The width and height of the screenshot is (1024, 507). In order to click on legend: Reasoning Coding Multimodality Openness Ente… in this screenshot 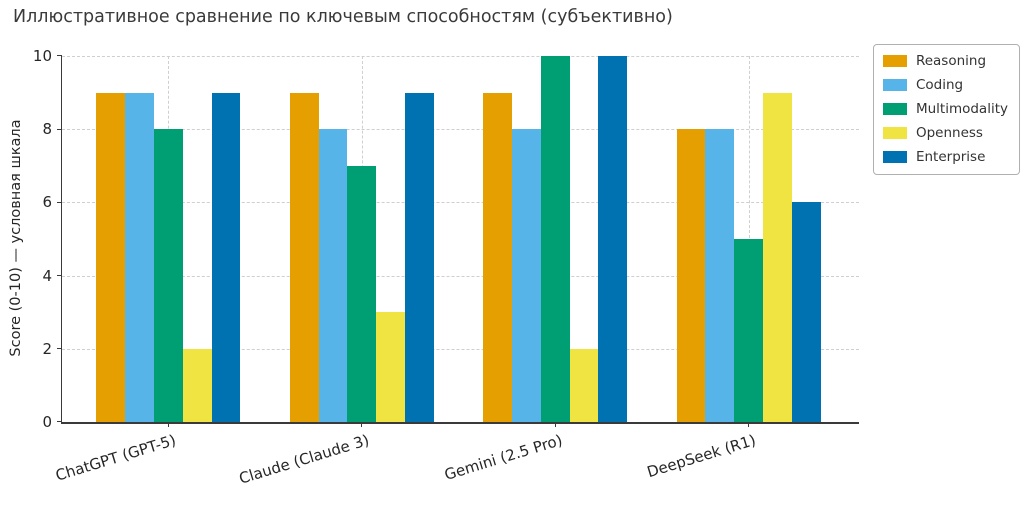, I will do `click(946, 109)`.